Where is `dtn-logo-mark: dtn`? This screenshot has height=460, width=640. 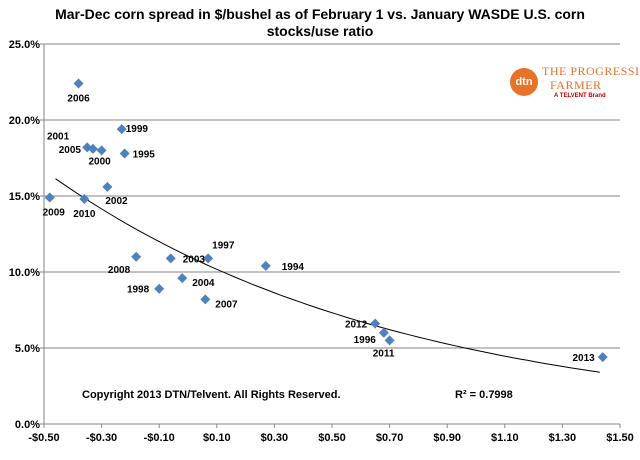 dtn-logo-mark: dtn is located at coordinates (524, 82).